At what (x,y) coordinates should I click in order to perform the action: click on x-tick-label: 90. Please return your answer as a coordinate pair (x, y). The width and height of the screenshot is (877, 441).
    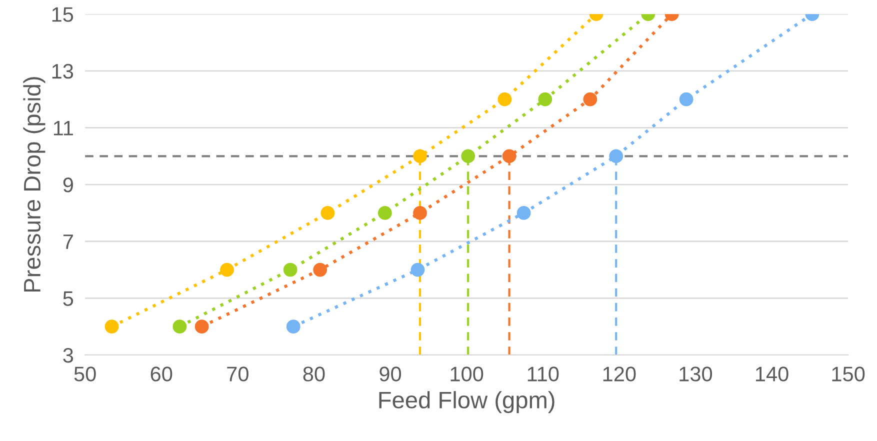
    Looking at the image, I should click on (391, 374).